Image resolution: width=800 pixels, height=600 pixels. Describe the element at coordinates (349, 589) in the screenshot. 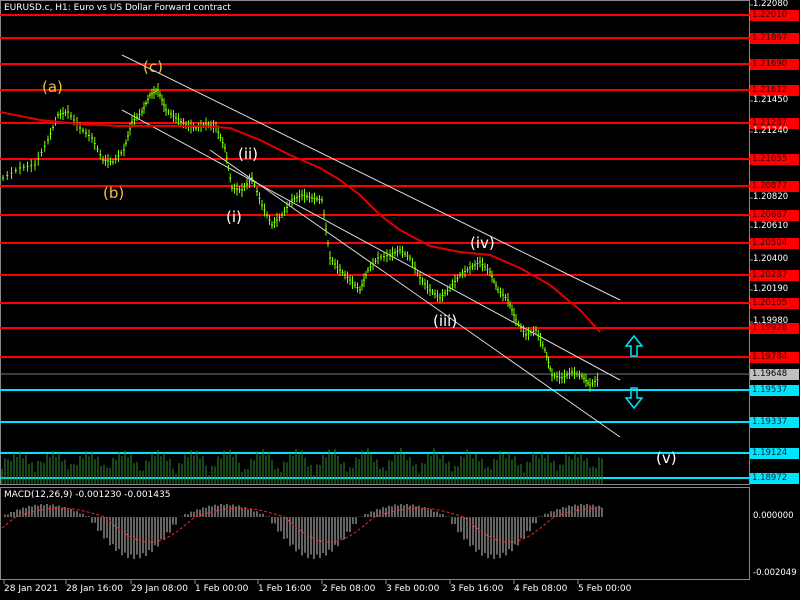

I see `time-axis-label: 2 Feb 08:00` at that location.